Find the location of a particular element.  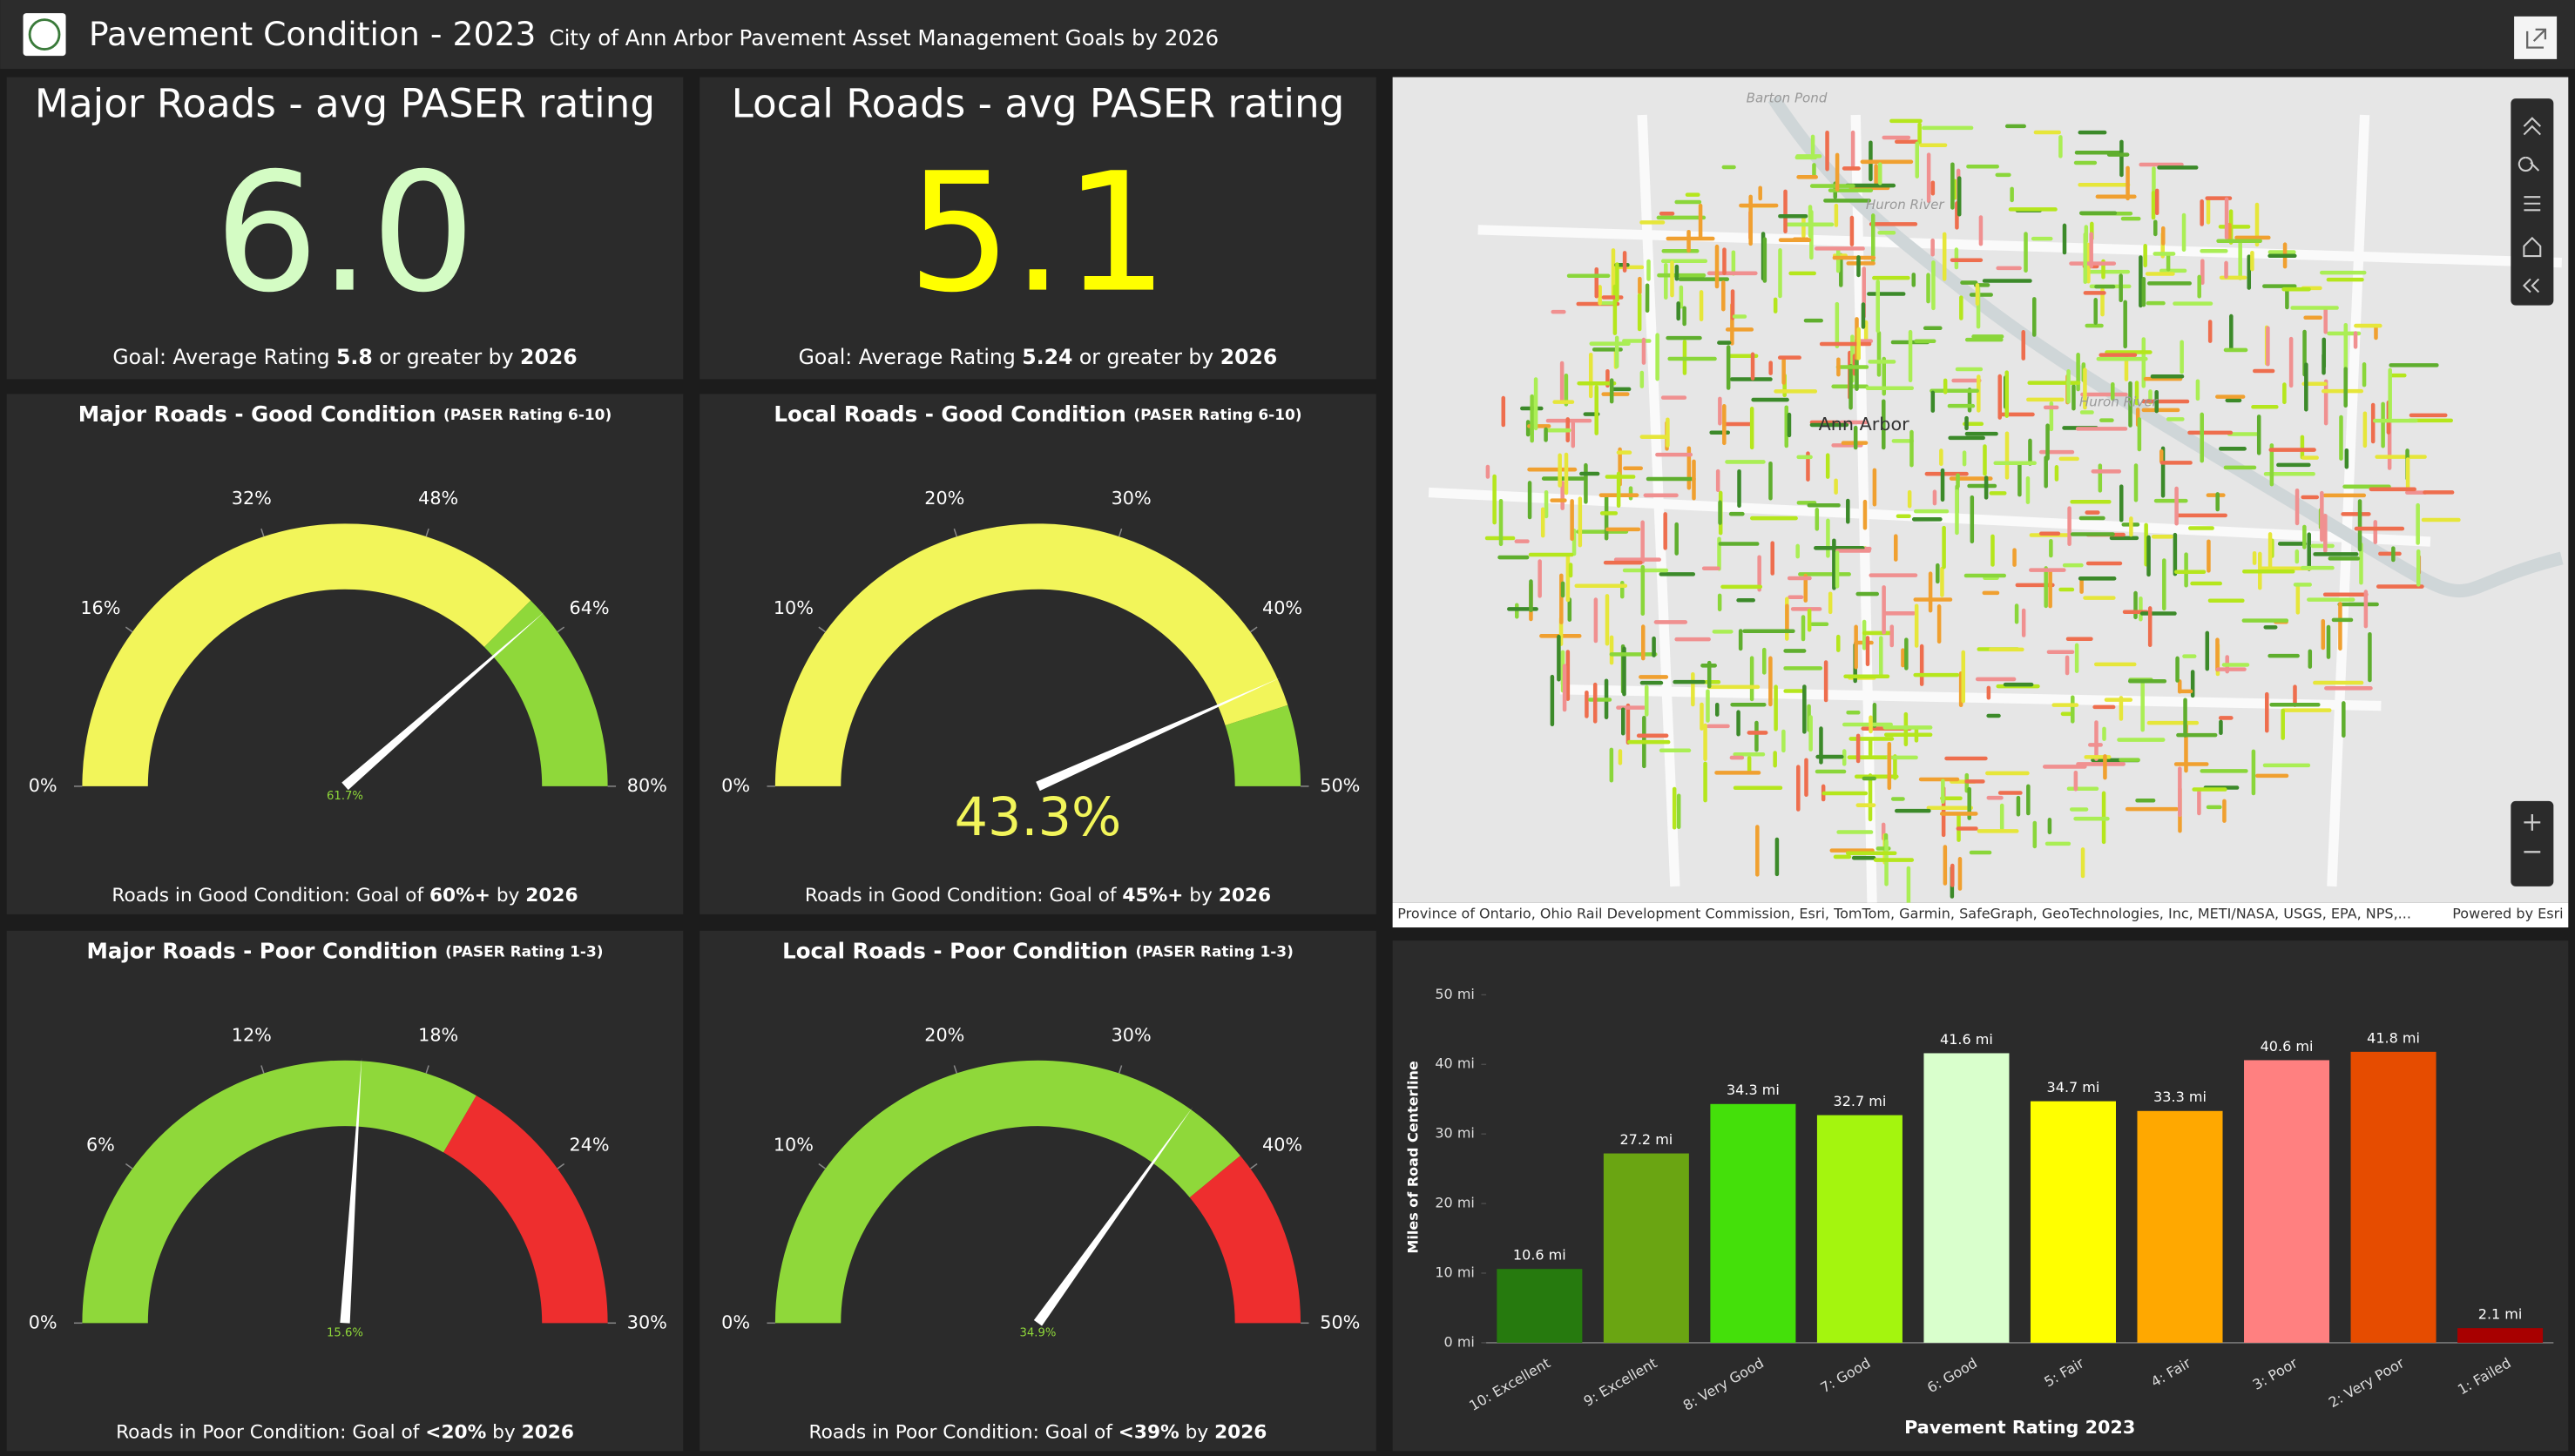

open-button is located at coordinates (2536, 37).